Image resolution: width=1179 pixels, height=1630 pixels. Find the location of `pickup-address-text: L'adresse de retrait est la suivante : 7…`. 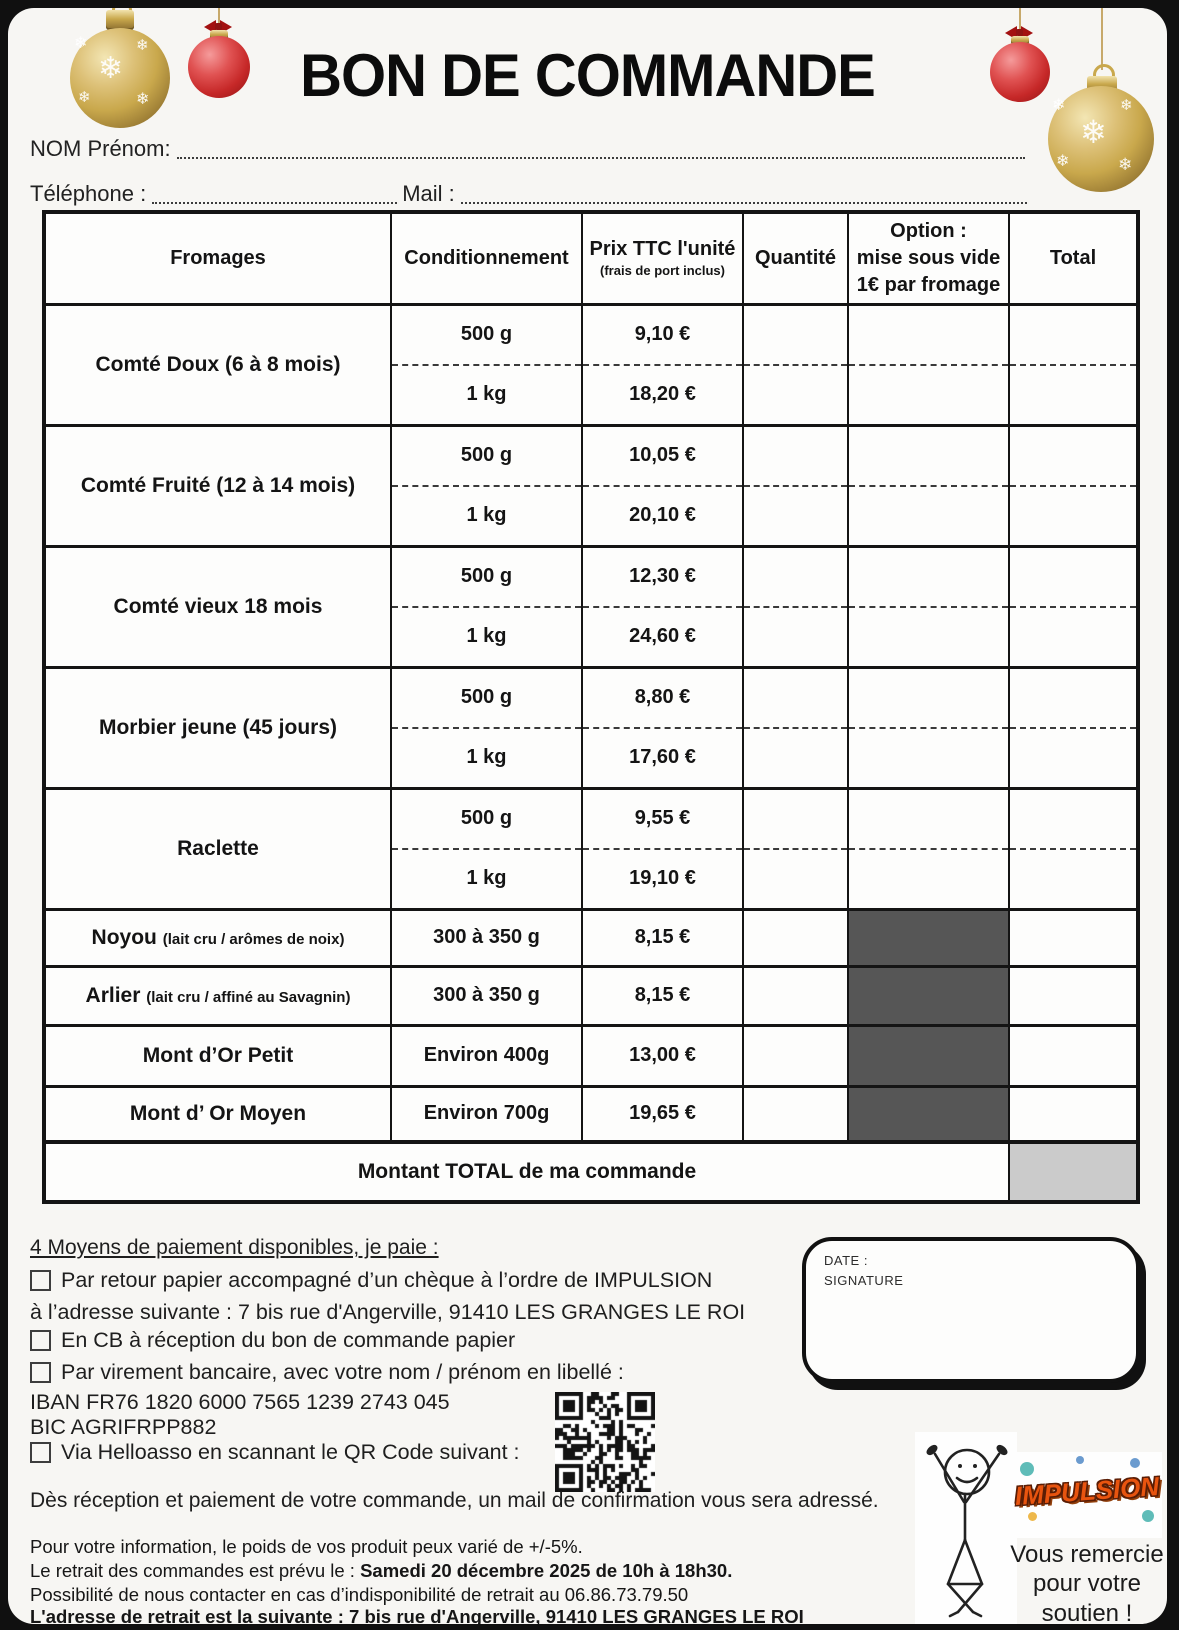

pickup-address-text: L'adresse de retrait est la suivante : 7… is located at coordinates (417, 1615).